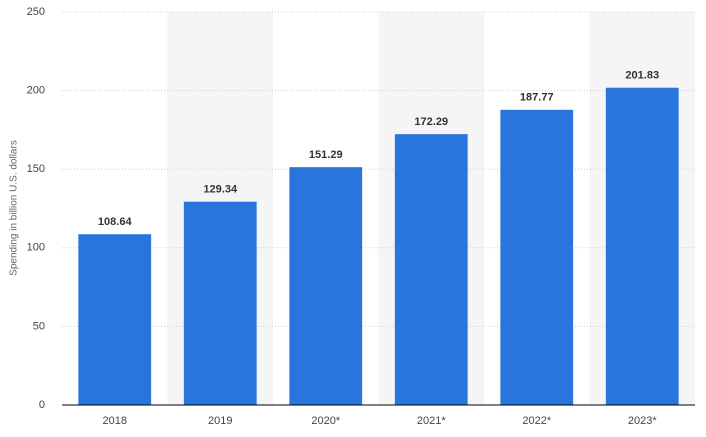 Image resolution: width=706 pixels, height=437 pixels. I want to click on y-tick-label: 250, so click(36, 12).